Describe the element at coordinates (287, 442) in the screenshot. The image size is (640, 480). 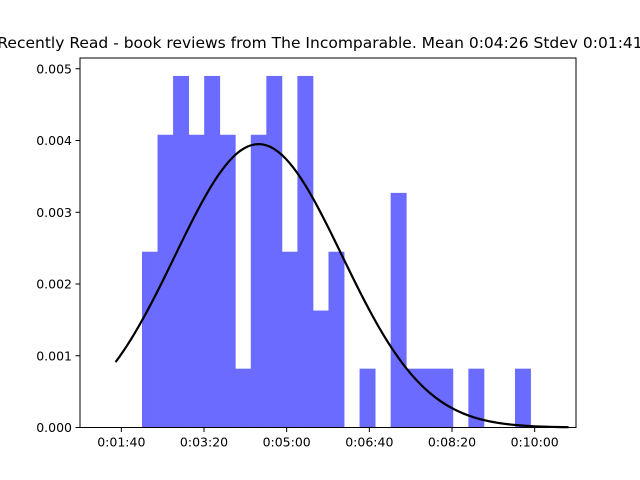
I see `x-tick-label: 0:05:00` at that location.